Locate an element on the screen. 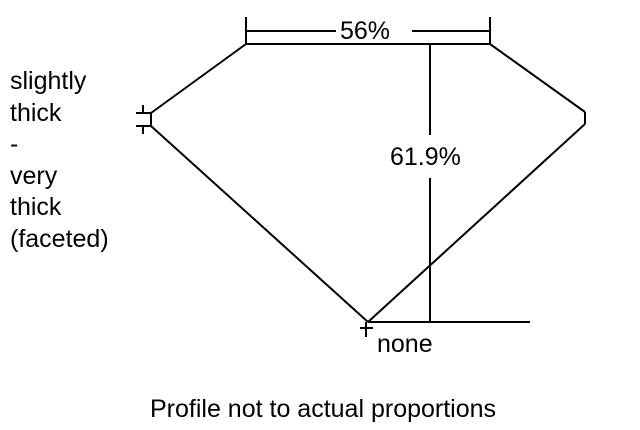 The height and width of the screenshot is (430, 640). girdle-label-line: - is located at coordinates (14, 144).